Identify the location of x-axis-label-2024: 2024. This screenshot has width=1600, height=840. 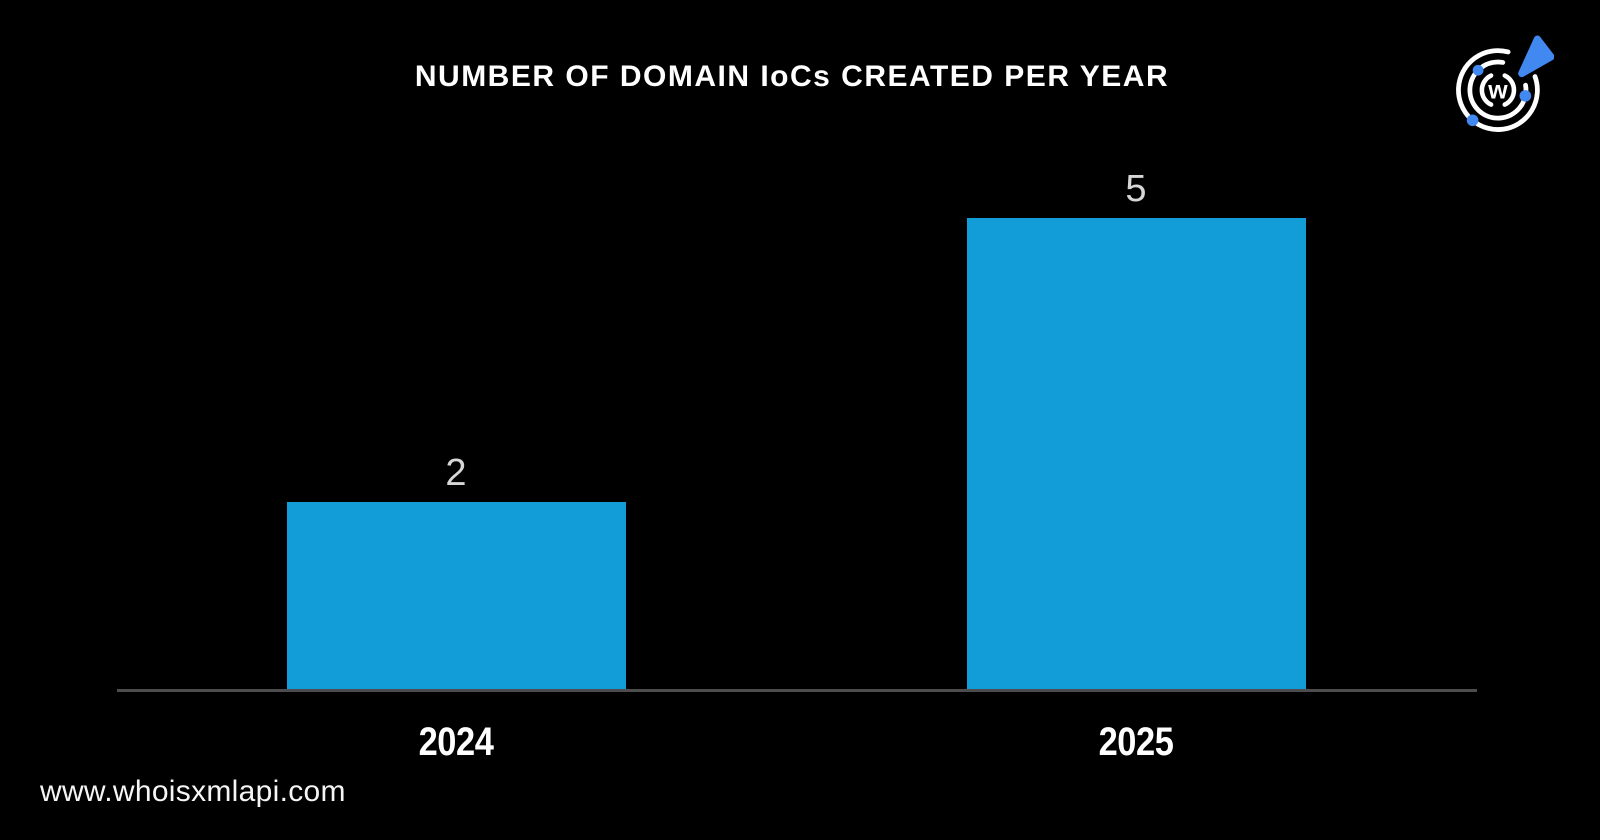
(456, 742).